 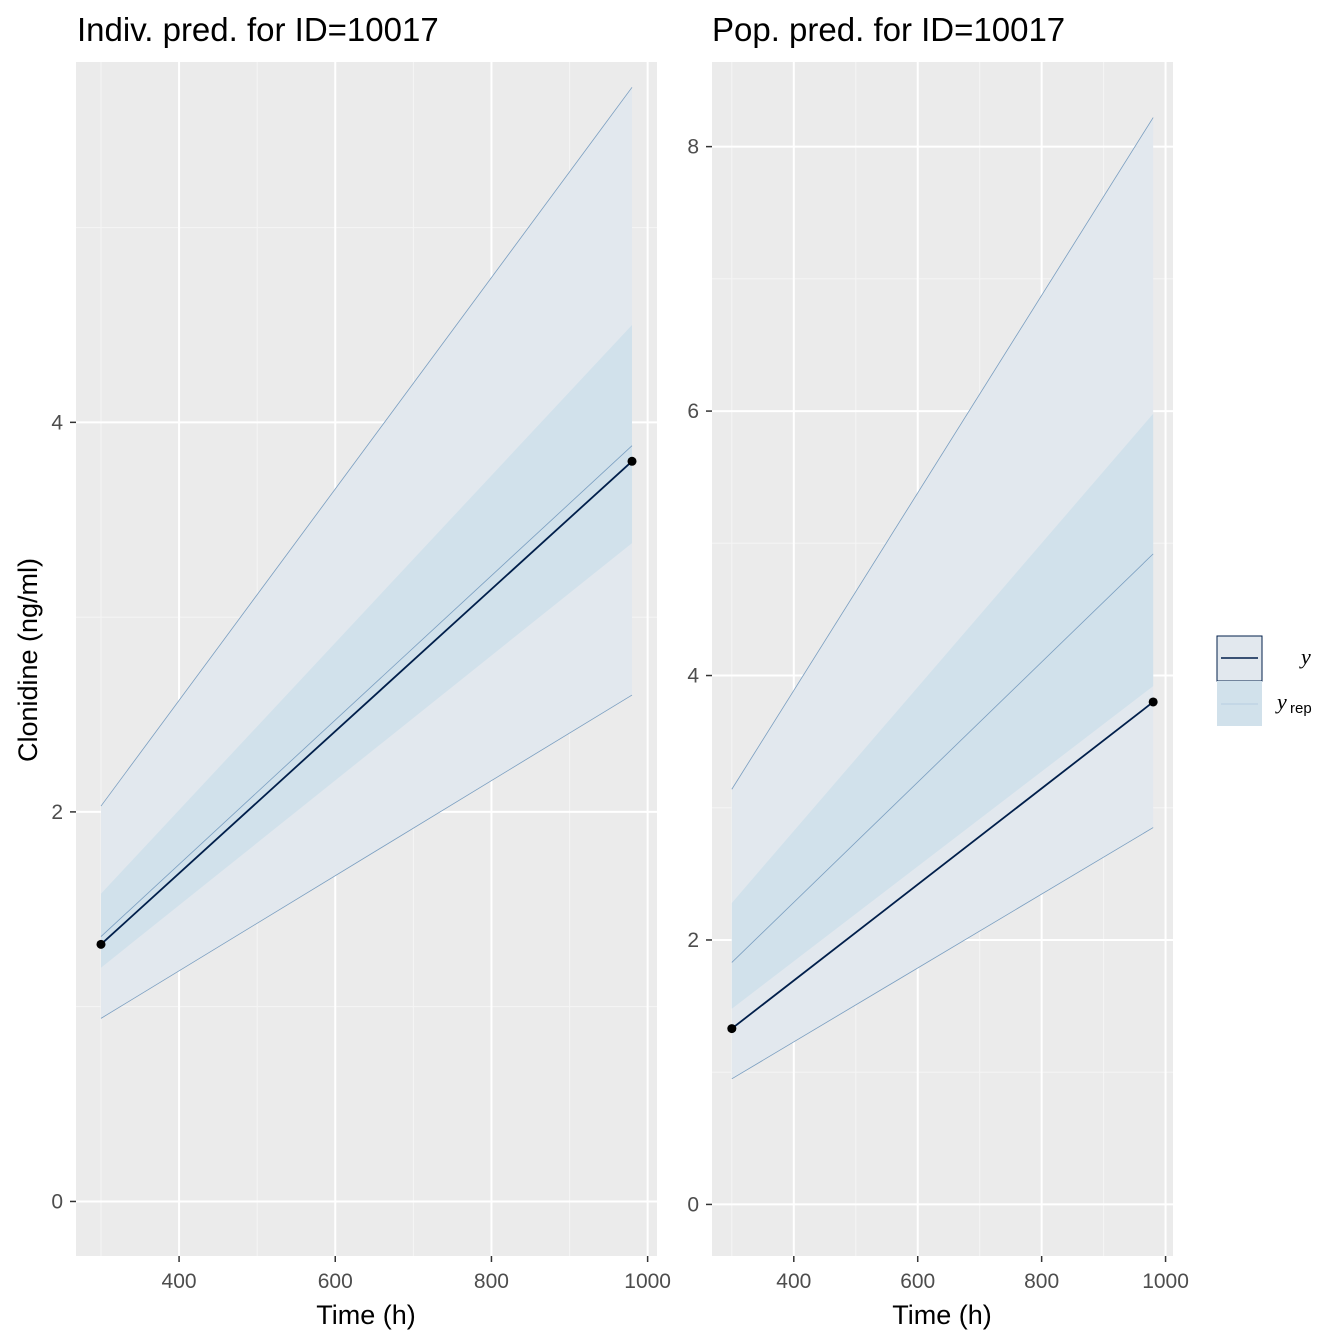 I want to click on y-tick-label: 8, so click(x=693, y=147).